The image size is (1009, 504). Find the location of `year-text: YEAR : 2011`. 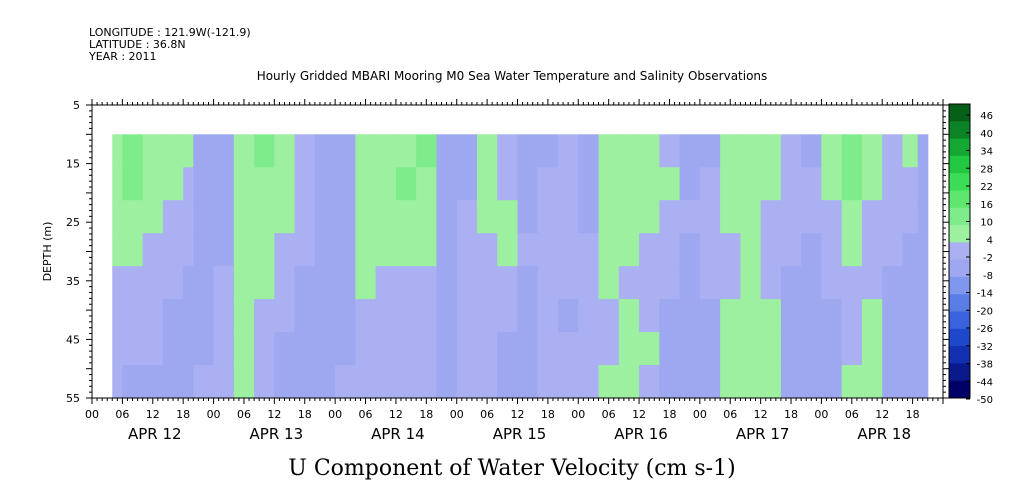

year-text: YEAR : 2011 is located at coordinates (122, 56).